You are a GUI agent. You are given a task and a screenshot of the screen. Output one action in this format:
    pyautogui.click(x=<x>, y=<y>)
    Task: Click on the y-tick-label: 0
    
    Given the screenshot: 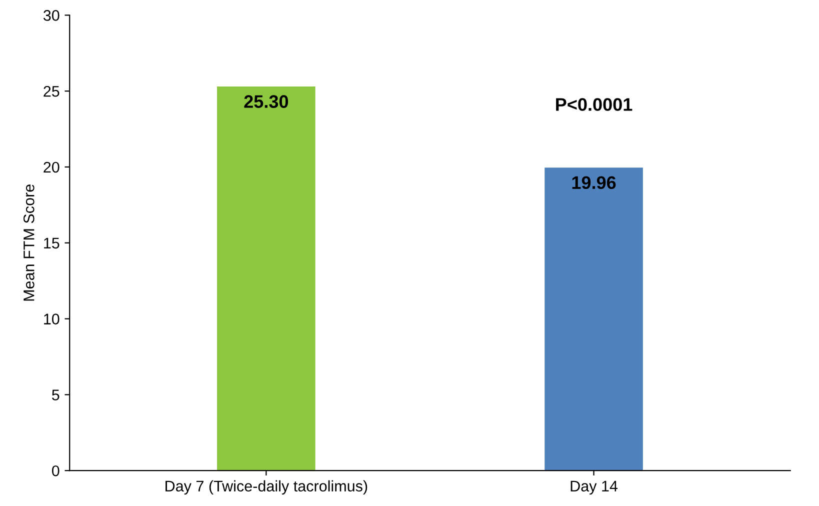 What is the action you would take?
    pyautogui.click(x=56, y=470)
    